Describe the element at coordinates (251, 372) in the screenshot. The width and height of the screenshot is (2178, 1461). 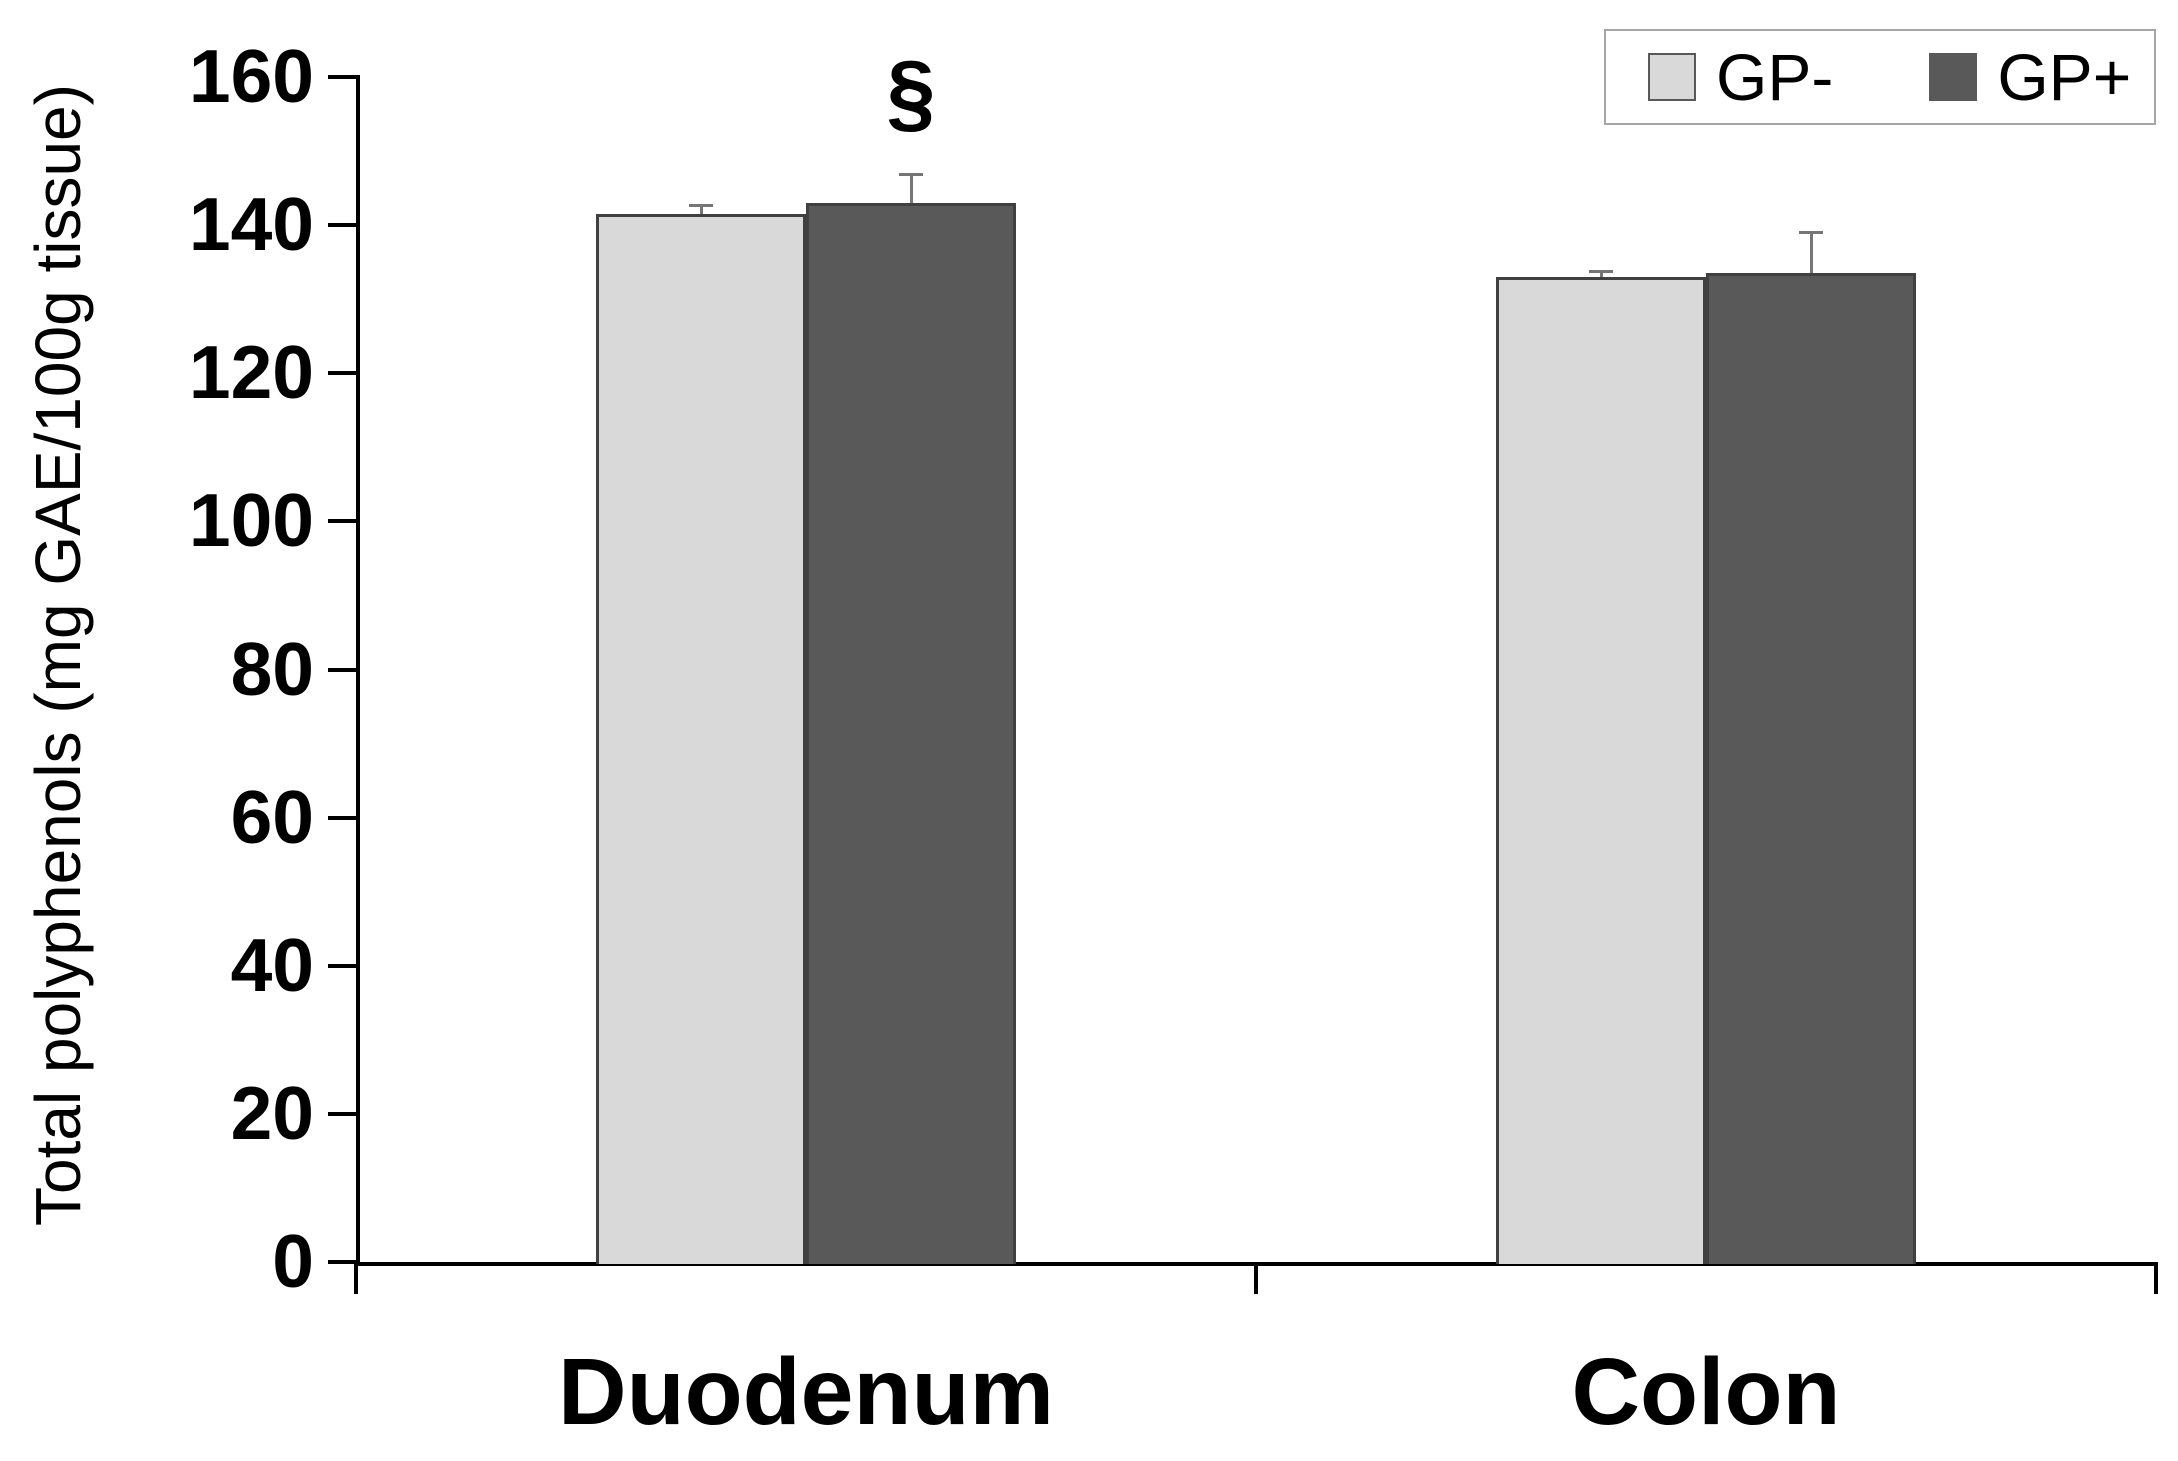
I see `y-tick-label-120: 120` at that location.